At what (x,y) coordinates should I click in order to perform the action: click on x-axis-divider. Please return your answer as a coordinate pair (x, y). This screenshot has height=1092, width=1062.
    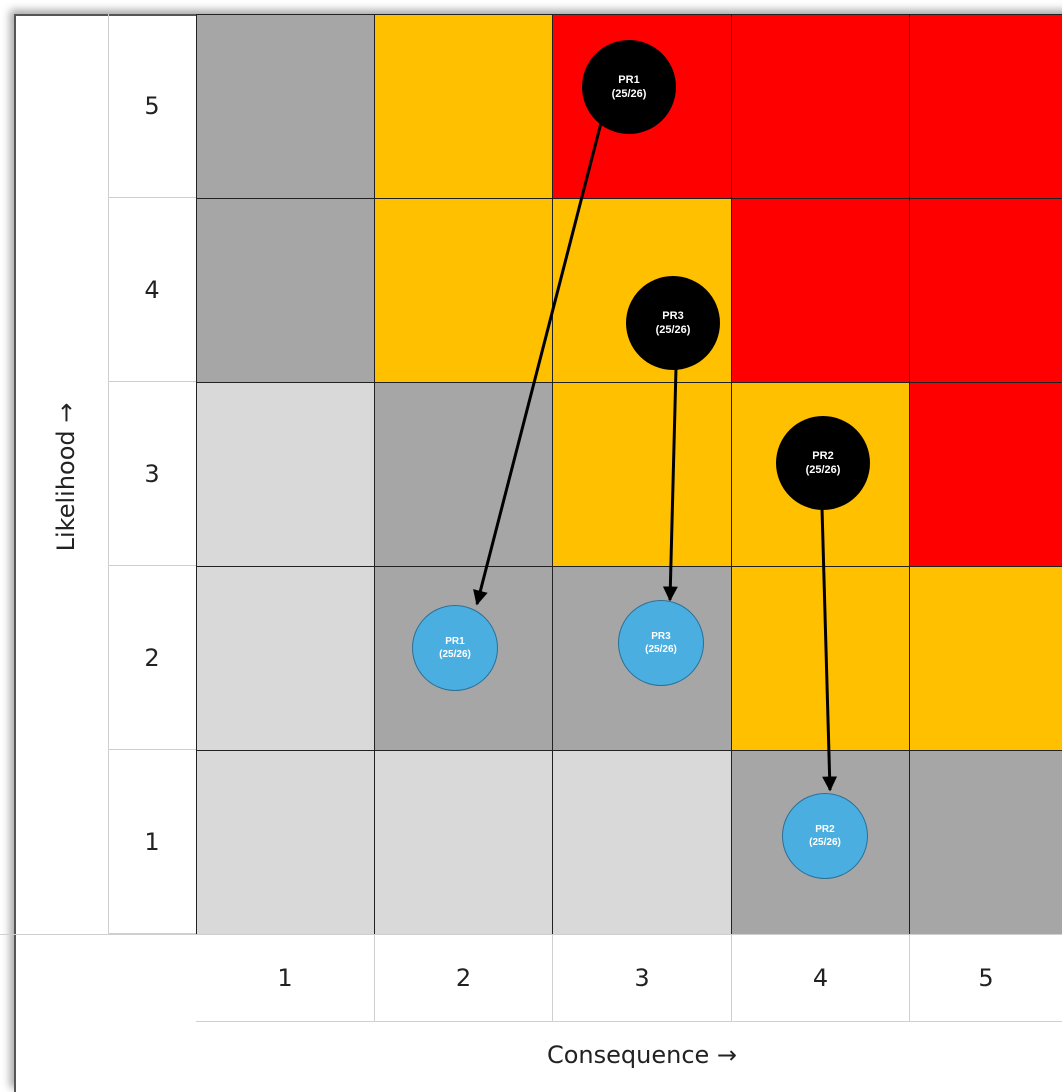
    Looking at the image, I should click on (629, 1021).